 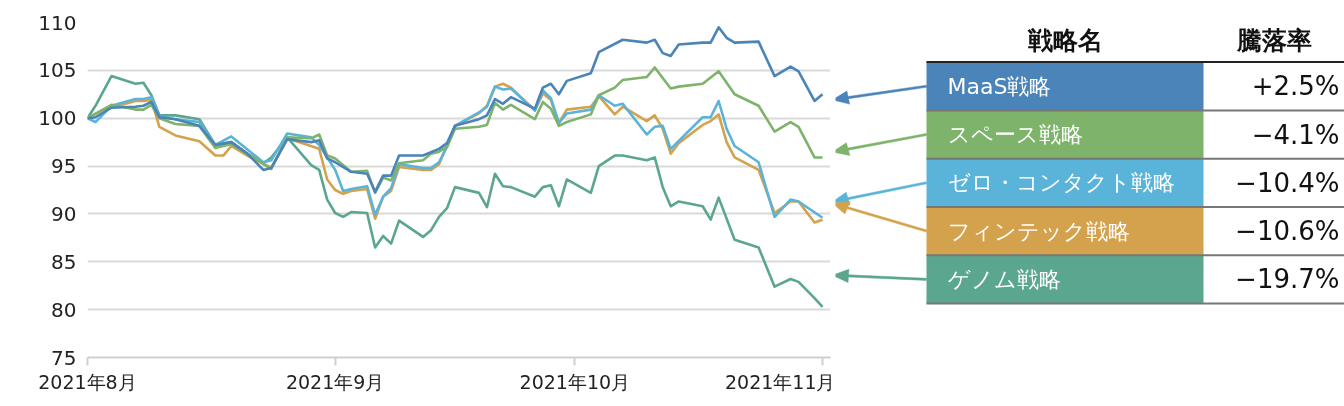 I want to click on legend-title: 戦略名, so click(x=1064, y=41).